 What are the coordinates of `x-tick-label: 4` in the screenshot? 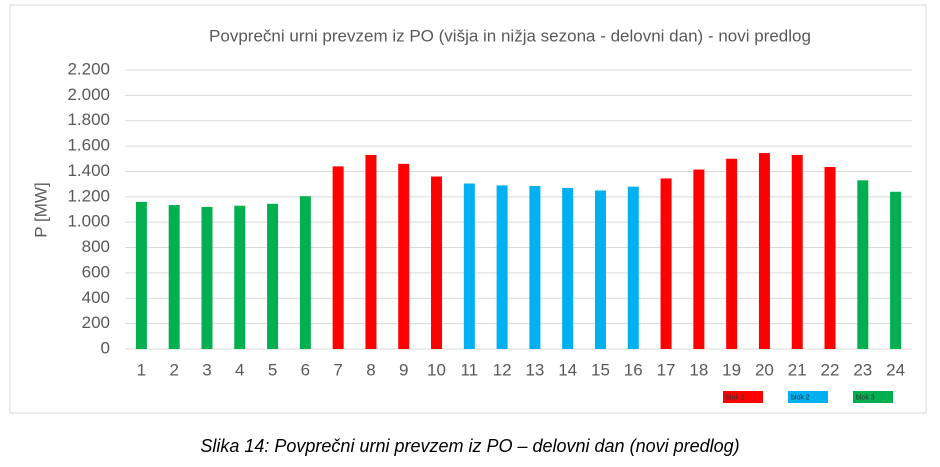 It's located at (239, 369).